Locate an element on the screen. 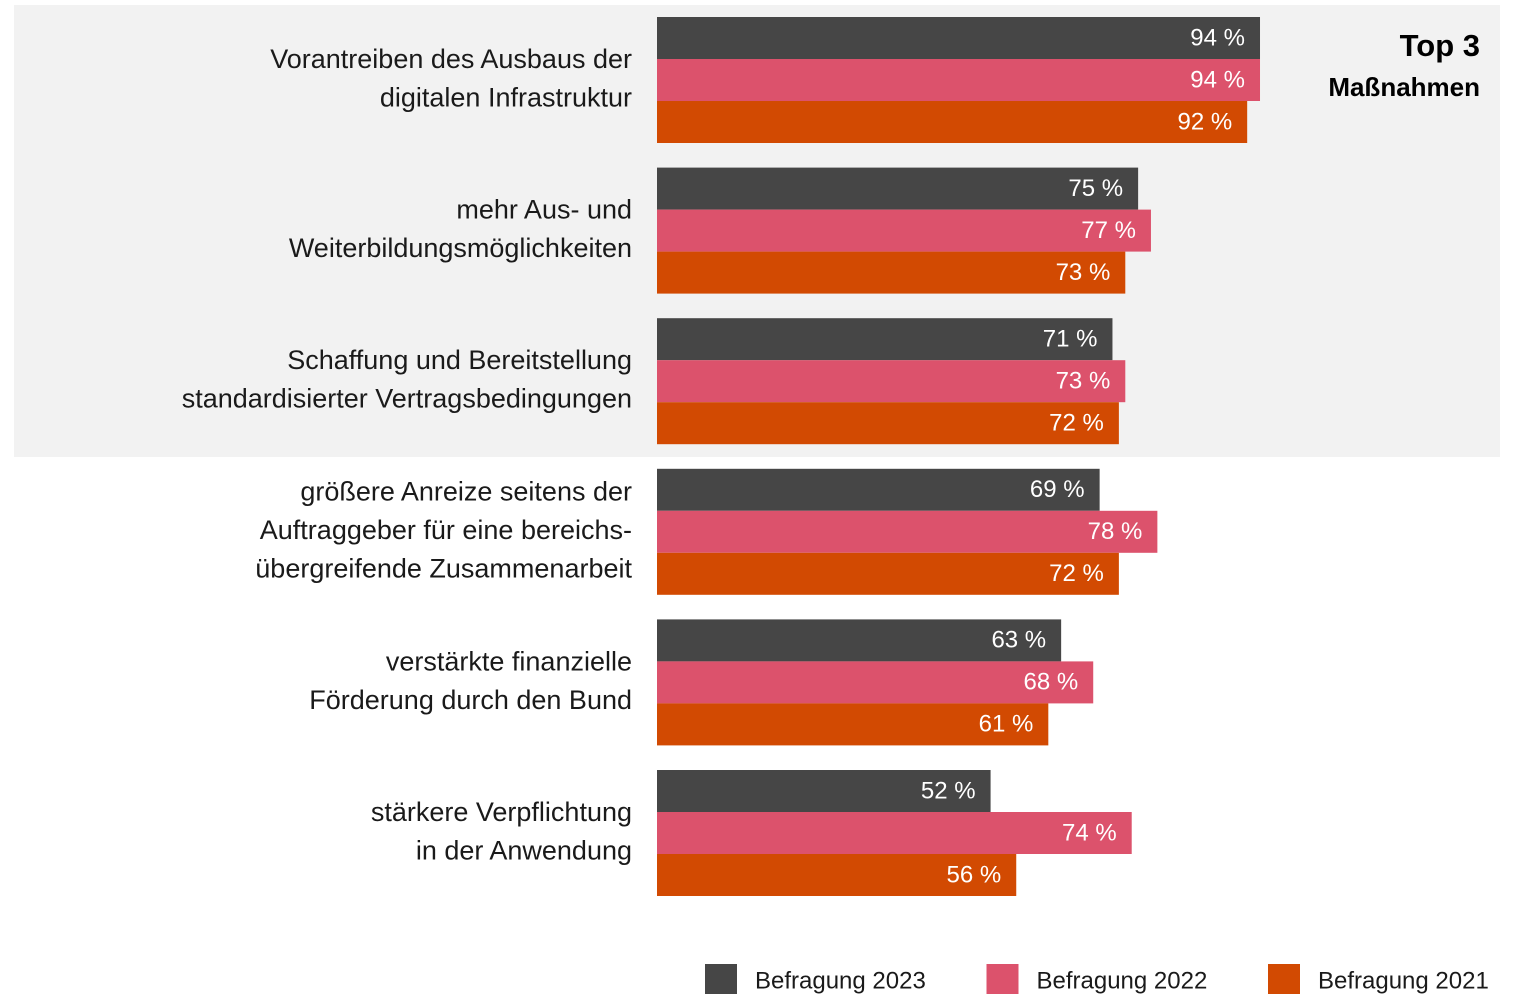 The image size is (1514, 999). category-label: in der Anwendung is located at coordinates (524, 850).